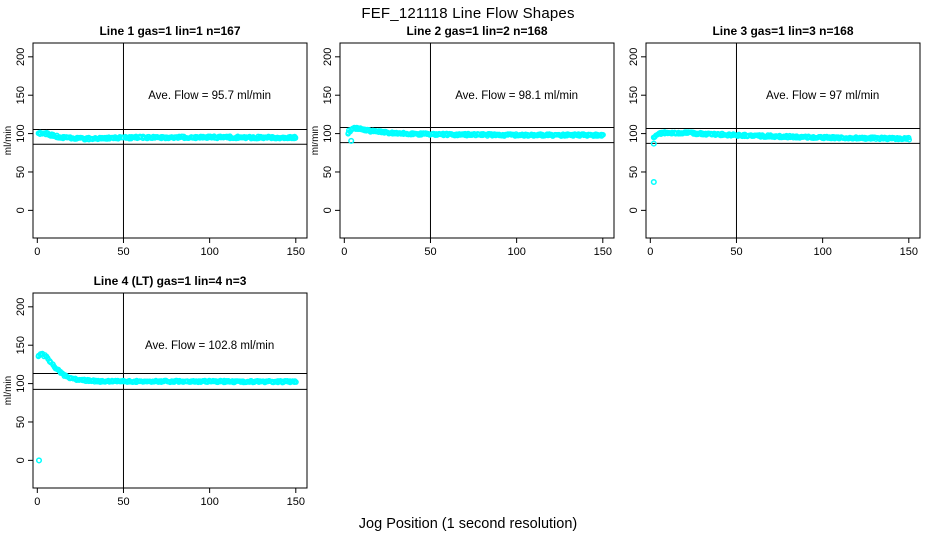 Image resolution: width=936 pixels, height=540 pixels. I want to click on panel-title: Line 2 gas=1 lin=2 n=168, so click(476, 31).